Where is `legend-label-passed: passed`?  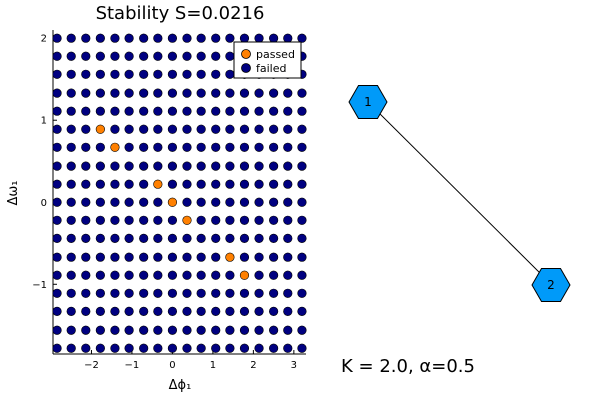
legend-label-passed: passed is located at coordinates (275, 54).